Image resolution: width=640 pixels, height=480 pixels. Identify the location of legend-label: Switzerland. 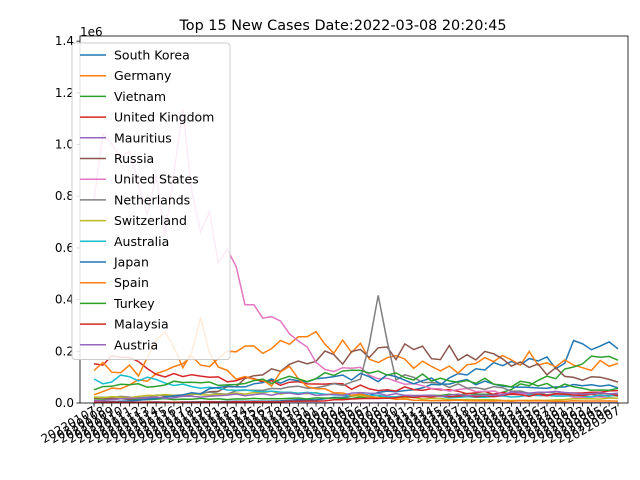
(150, 220).